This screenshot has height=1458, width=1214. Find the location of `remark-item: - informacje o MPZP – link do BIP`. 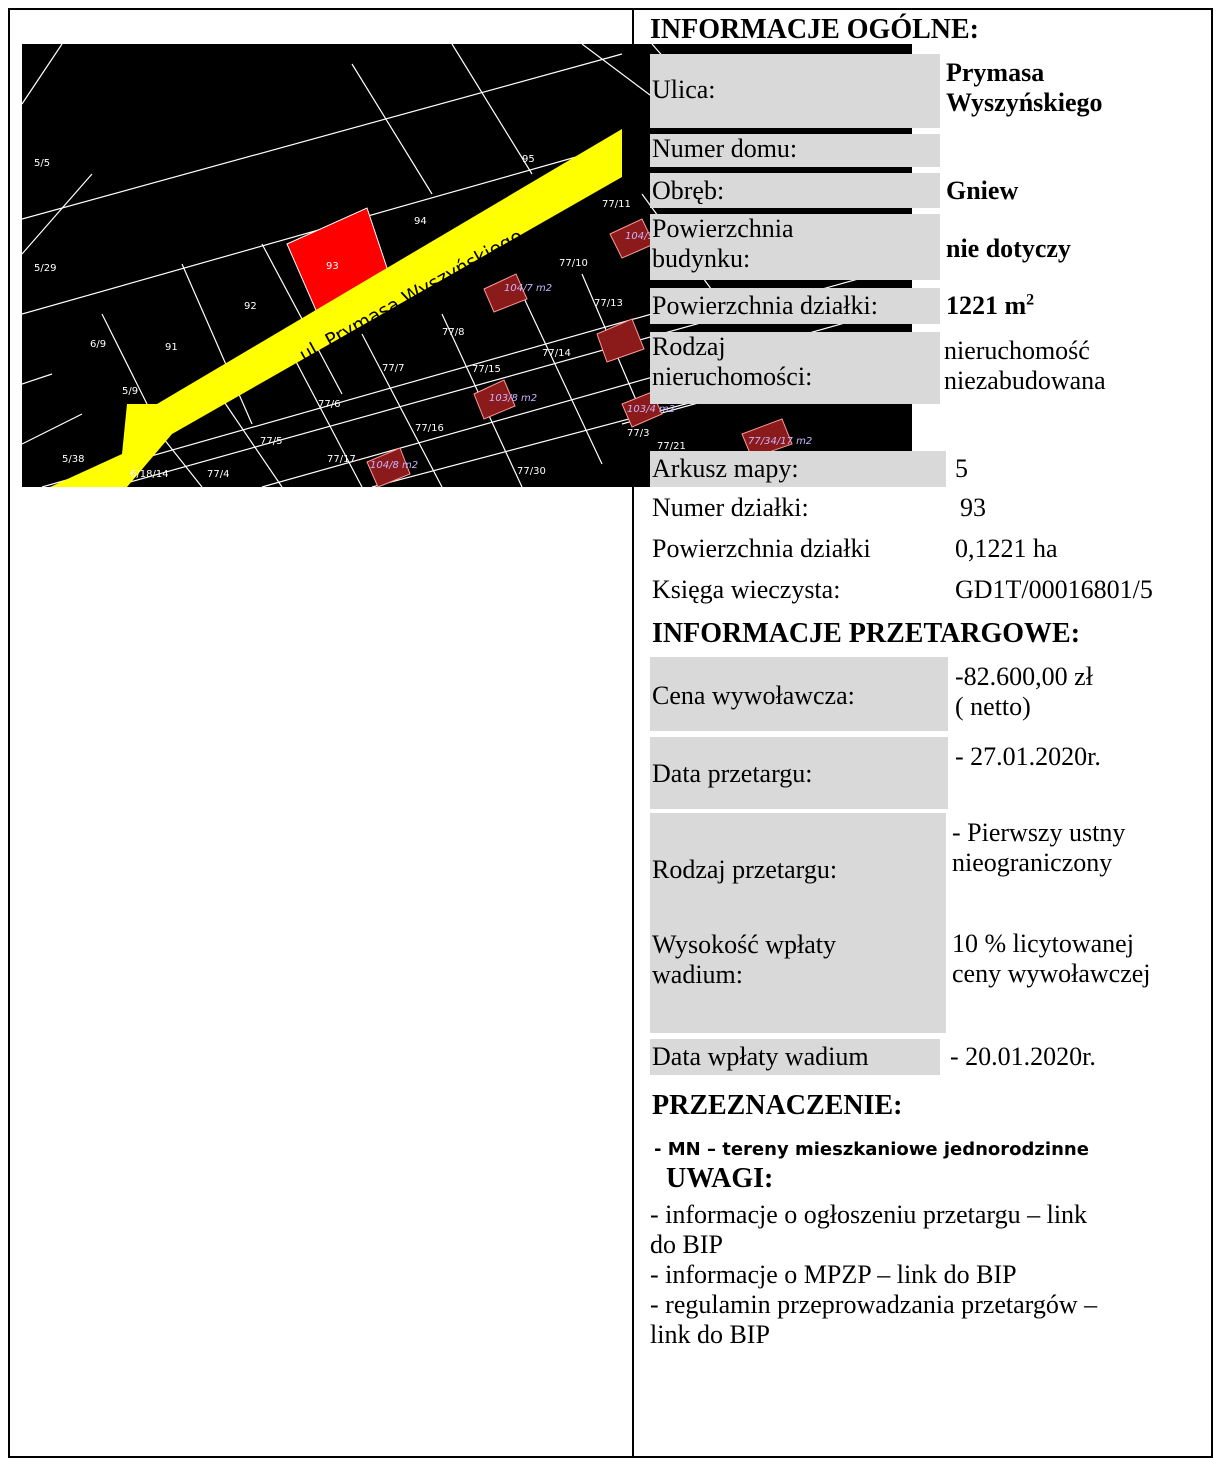

remark-item: - informacje o MPZP – link do BIP is located at coordinates (833, 1274).